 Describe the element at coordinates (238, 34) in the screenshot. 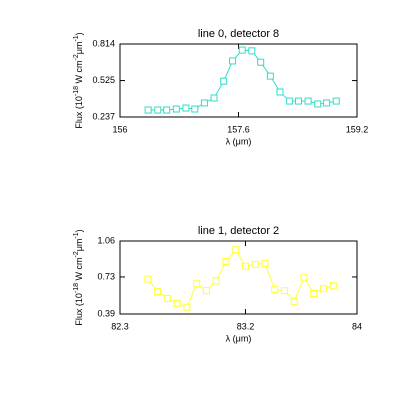

I see `chart-title: line 0, detector 8` at that location.